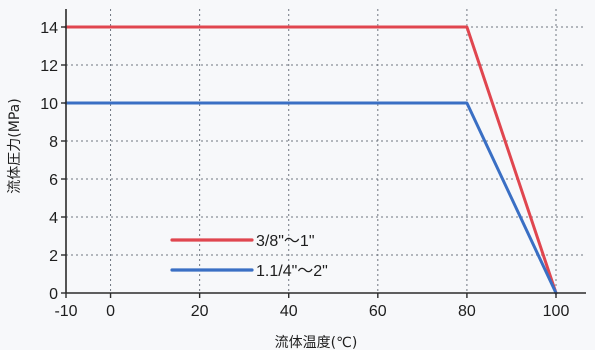 The height and width of the screenshot is (350, 595). What do you see at coordinates (49, 28) in the screenshot?
I see `y-tick-label: 14` at bounding box center [49, 28].